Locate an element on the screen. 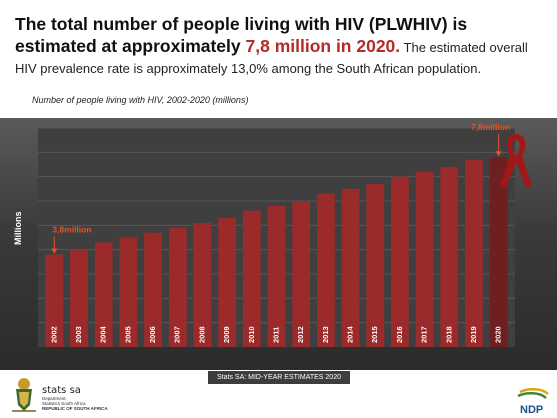  x-tick-label-2002: 2002 is located at coordinates (53, 334).